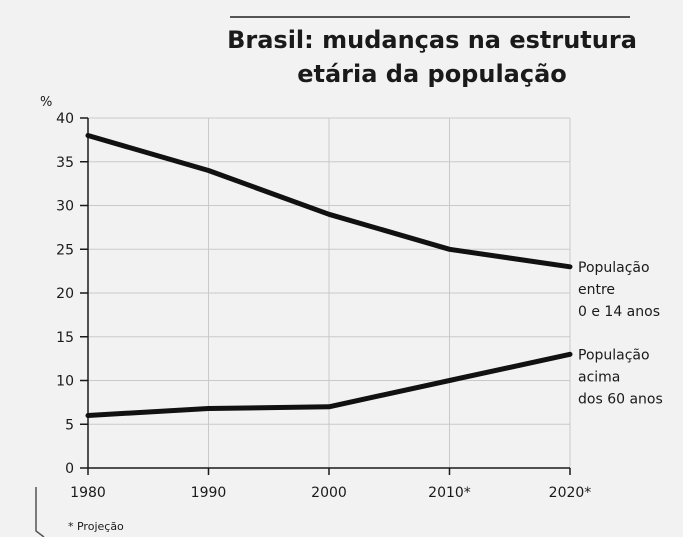 The height and width of the screenshot is (537, 683). What do you see at coordinates (40, 512) in the screenshot?
I see `footnote-bracket` at bounding box center [40, 512].